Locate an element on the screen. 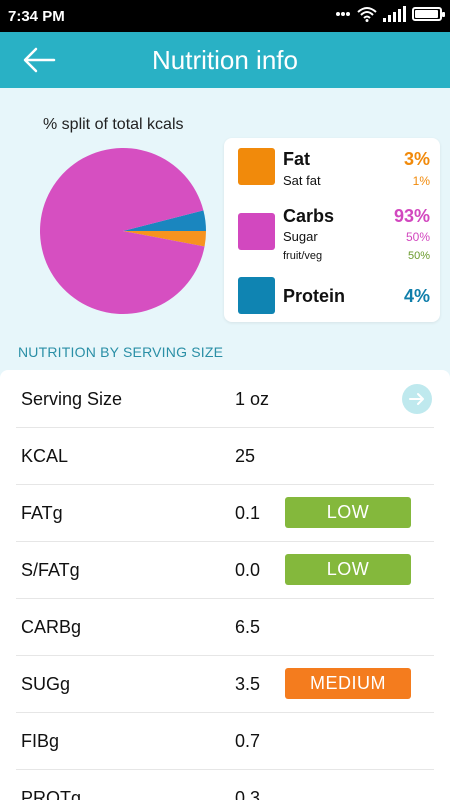 This screenshot has height=800, width=450. dots-icon is located at coordinates (343, 14).